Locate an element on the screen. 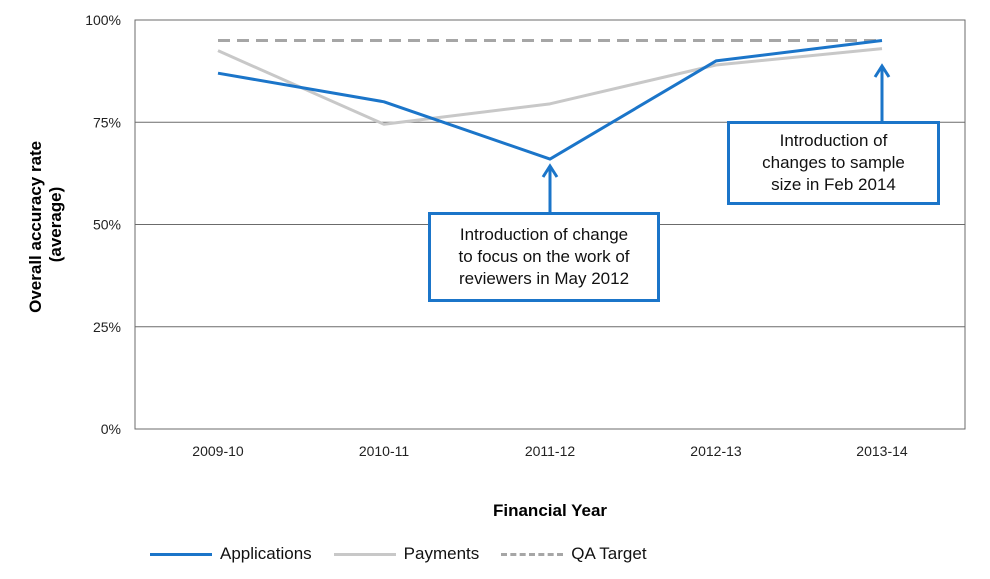 The width and height of the screenshot is (990, 579). x-tick-label: 2009-10 is located at coordinates (218, 451).